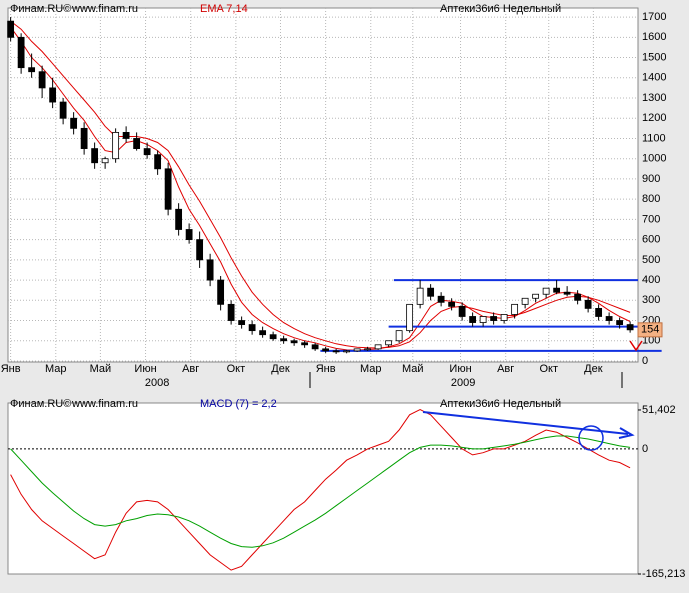  Describe the element at coordinates (651, 219) in the screenshot. I see `y-tick-label: 700` at that location.